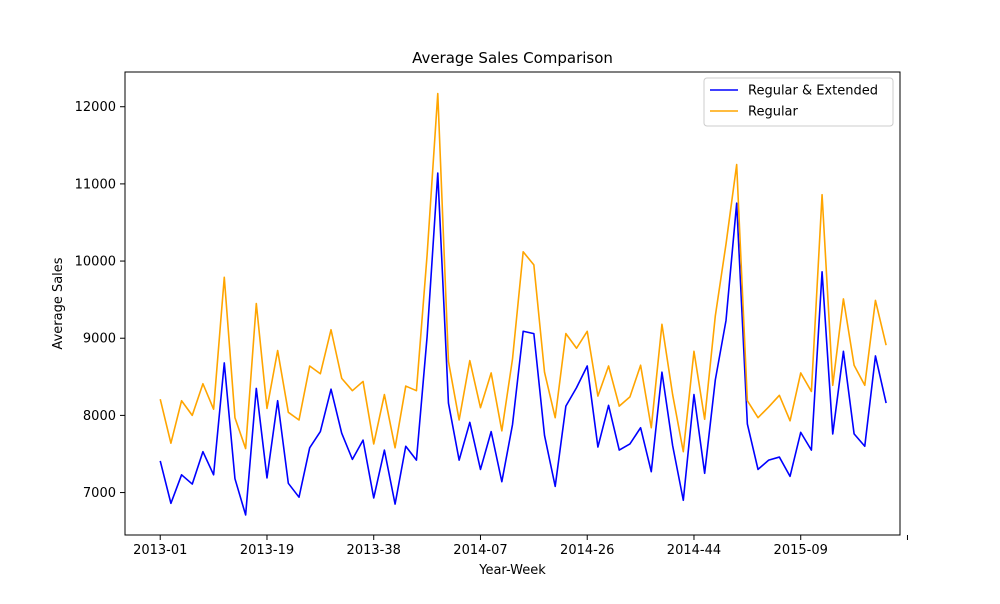 The height and width of the screenshot is (604, 1000). Describe the element at coordinates (694, 550) in the screenshot. I see `x-tick-label: 2014-44` at that location.